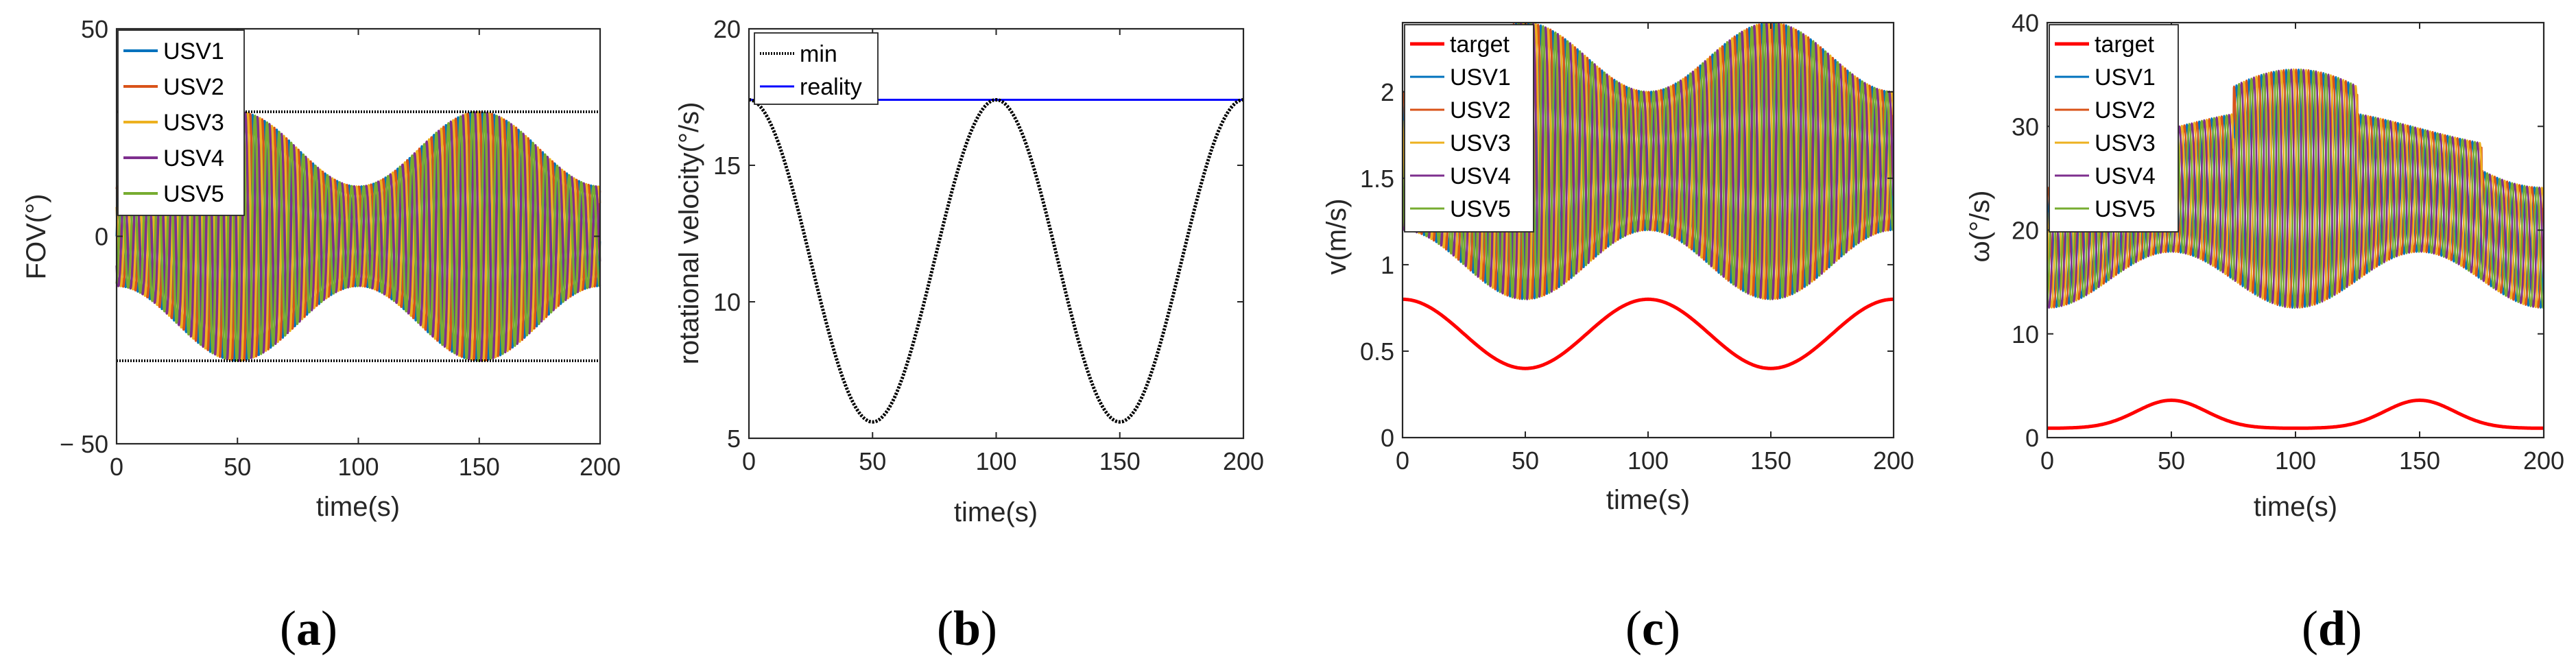 The height and width of the screenshot is (666, 2576). Describe the element at coordinates (193, 51) in the screenshot. I see `chart-a-legend-label-usv1: USV1` at that location.